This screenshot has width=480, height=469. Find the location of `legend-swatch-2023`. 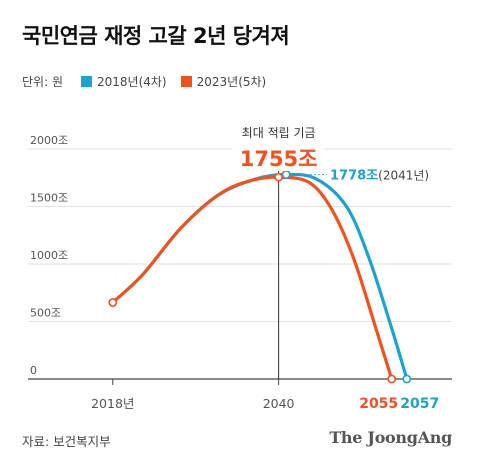

legend-swatch-2023 is located at coordinates (186, 81).